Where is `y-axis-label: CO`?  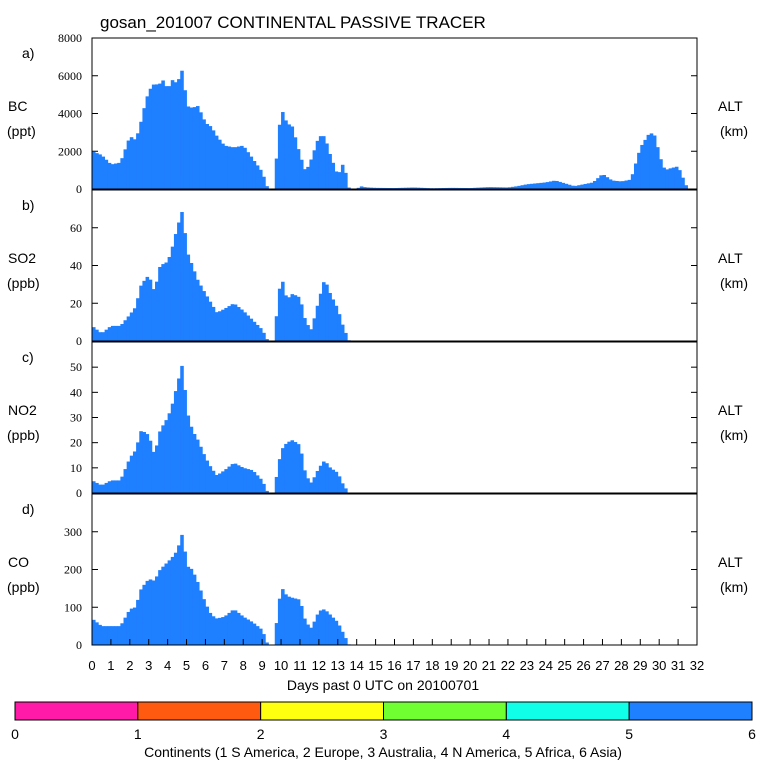 y-axis-label: CO is located at coordinates (18, 562).